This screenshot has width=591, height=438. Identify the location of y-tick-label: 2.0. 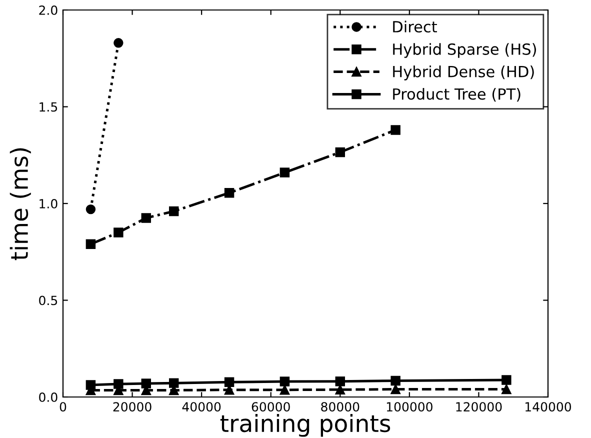
(48, 10).